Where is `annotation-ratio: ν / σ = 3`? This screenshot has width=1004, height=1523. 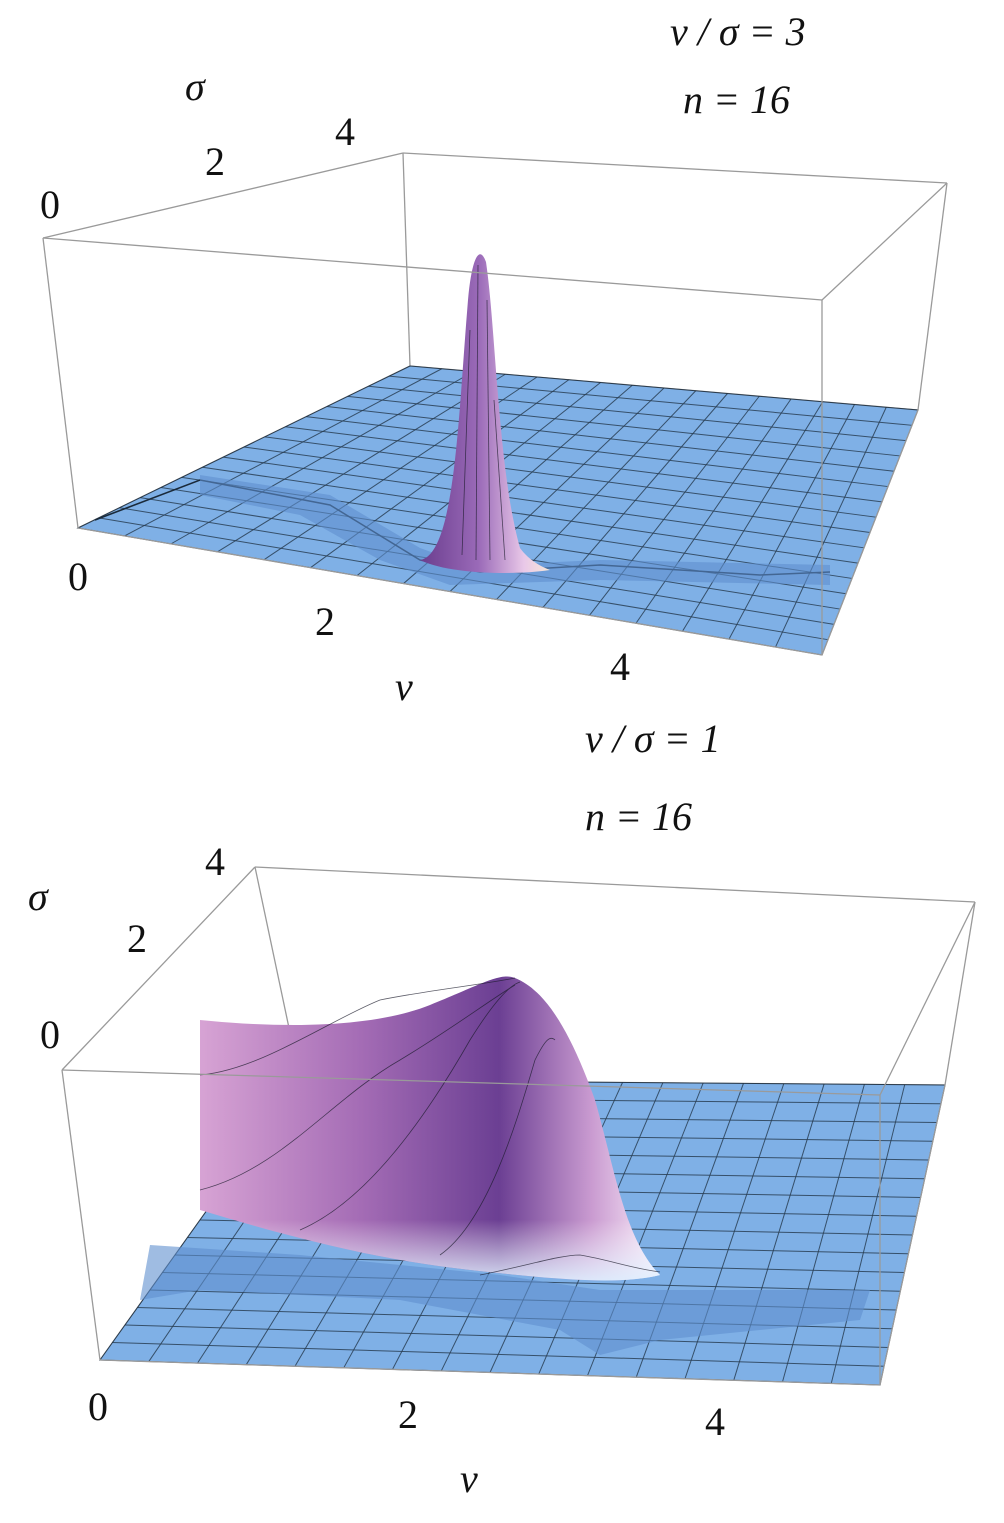 annotation-ratio: ν / σ = 3 is located at coordinates (738, 31).